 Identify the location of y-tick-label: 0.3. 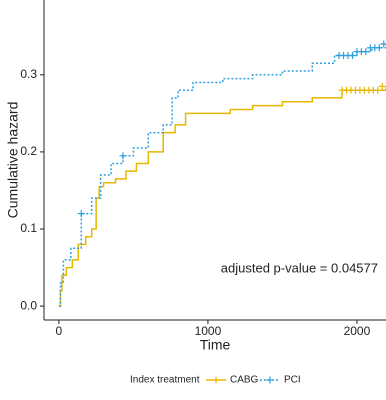
(28, 74).